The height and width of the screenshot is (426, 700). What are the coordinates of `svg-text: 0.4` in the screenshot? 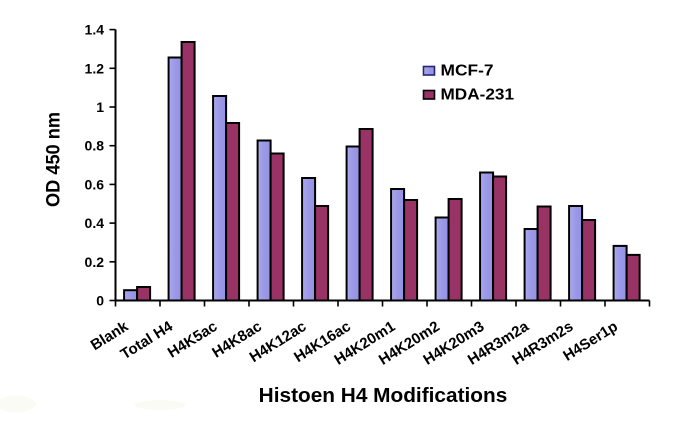 It's located at (95, 223).